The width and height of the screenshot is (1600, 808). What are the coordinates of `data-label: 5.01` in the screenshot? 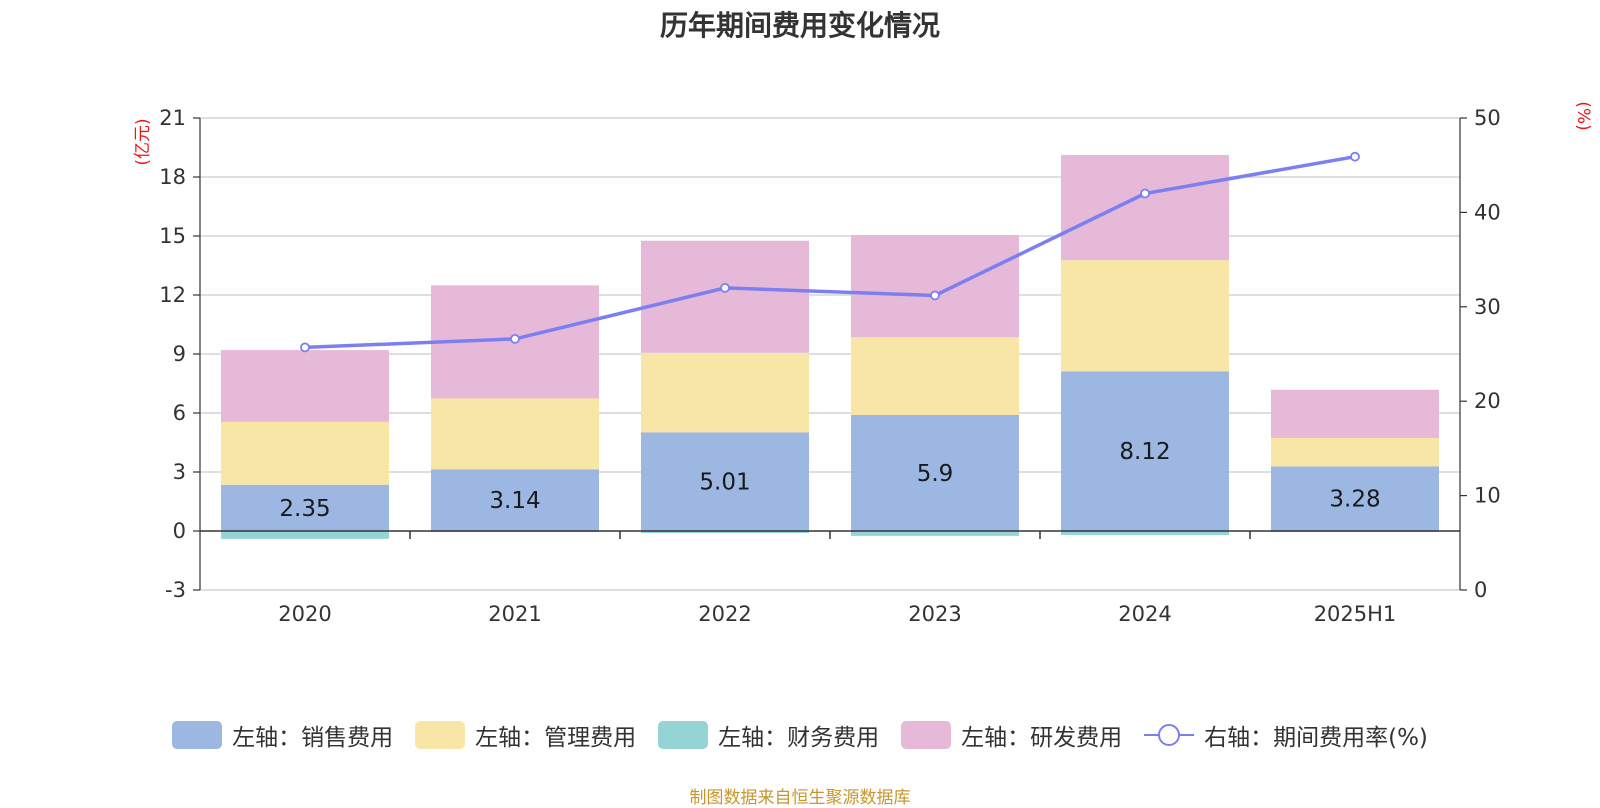 It's located at (724, 483).